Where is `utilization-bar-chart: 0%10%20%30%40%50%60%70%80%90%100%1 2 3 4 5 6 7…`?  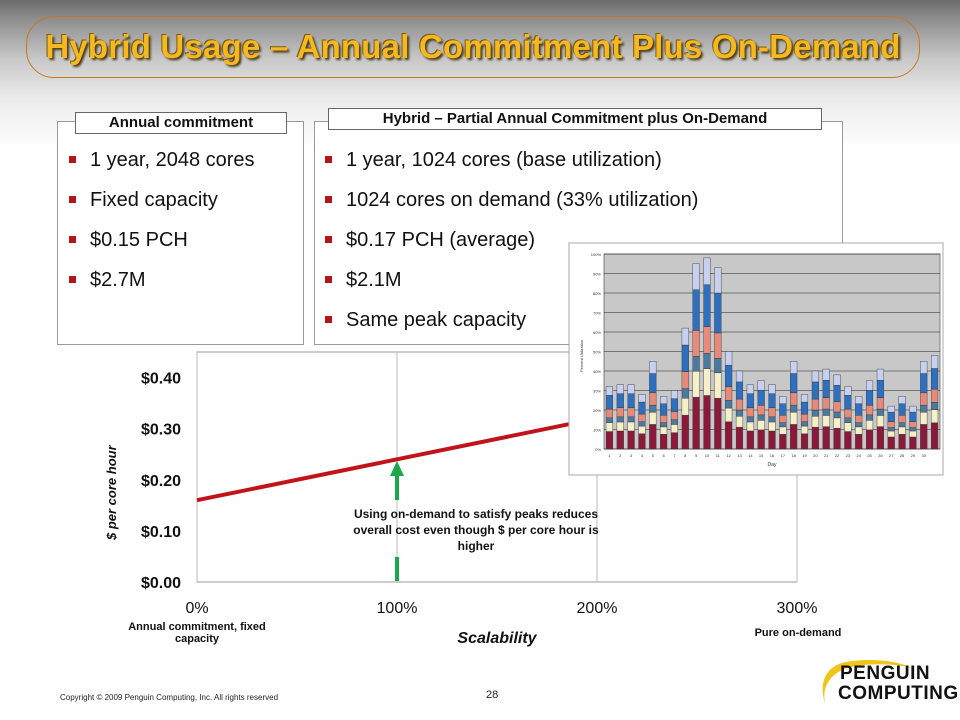 utilization-bar-chart: 0%10%20%30%40%50%60%70%80%90%100%1 2 3 4 5 6 7… is located at coordinates (756, 359).